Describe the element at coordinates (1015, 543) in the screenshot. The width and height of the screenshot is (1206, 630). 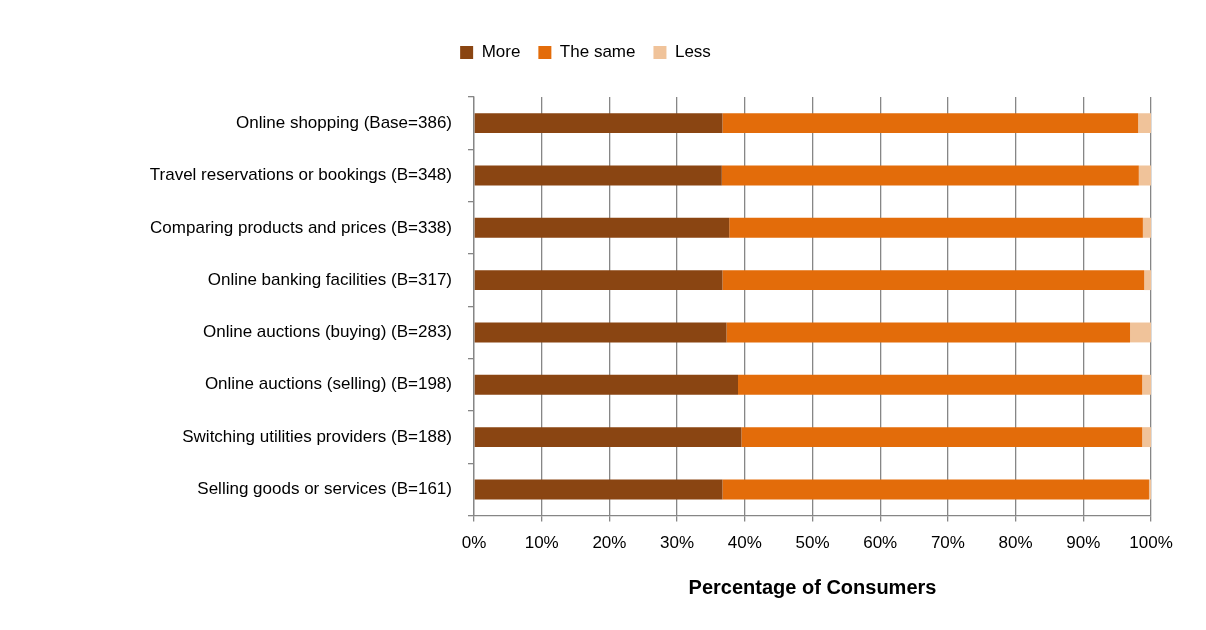
I see `x-tick-label: 80%` at that location.